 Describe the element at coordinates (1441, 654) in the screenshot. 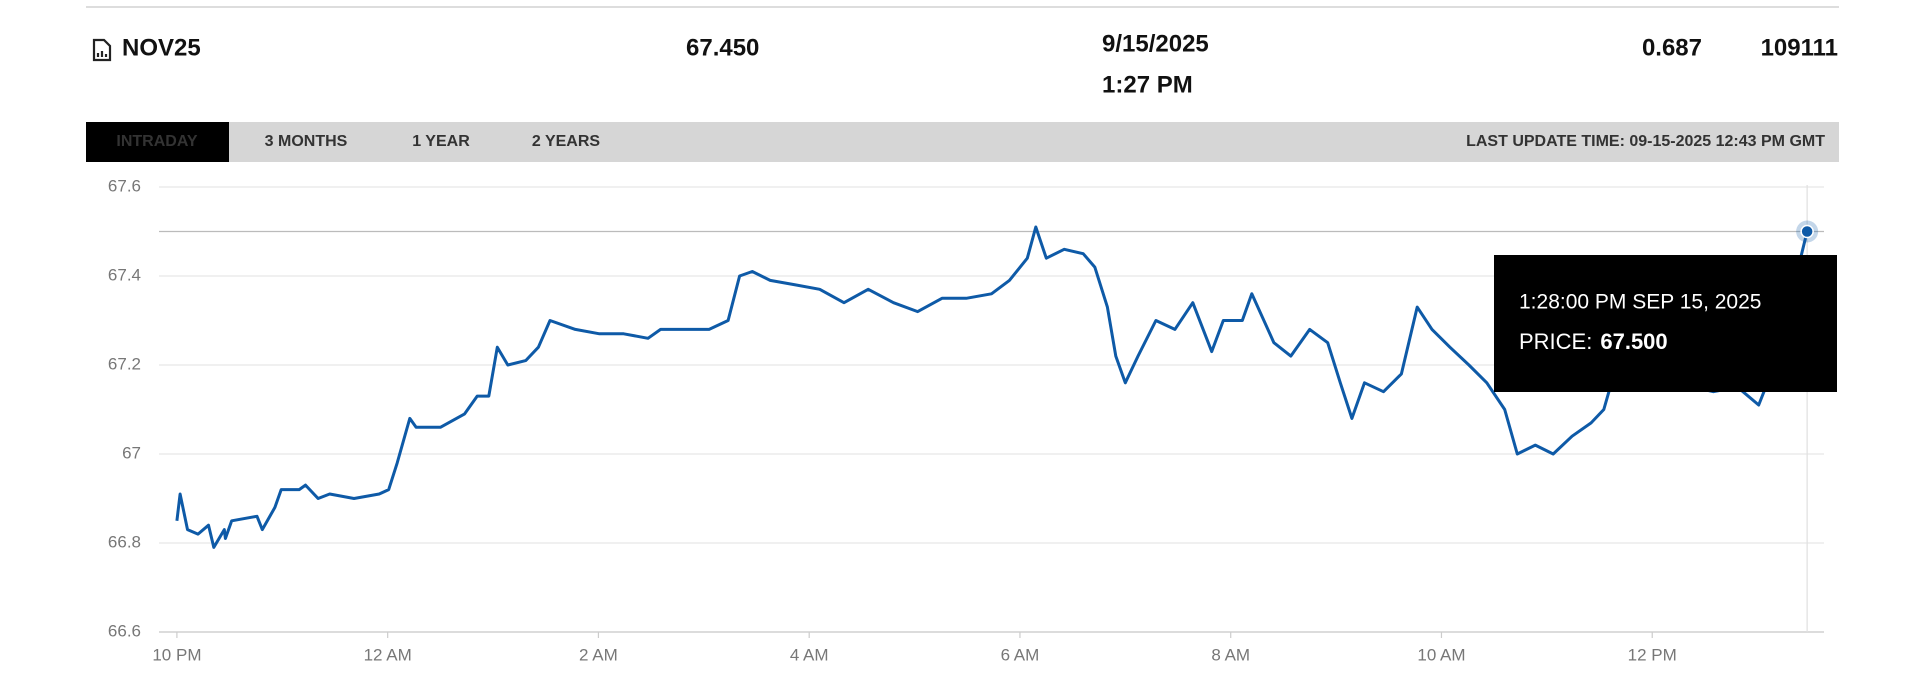

I see `x-tick-label: 10 AM` at that location.